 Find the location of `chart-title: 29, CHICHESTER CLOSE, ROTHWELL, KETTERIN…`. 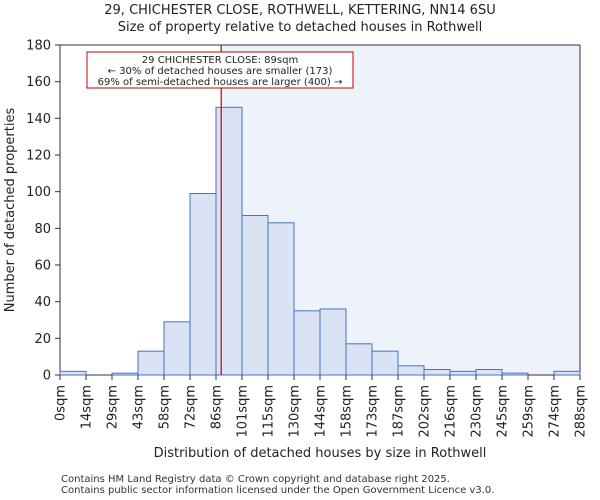

chart-title: 29, CHICHESTER CLOSE, ROTHWELL, KETTERIN… is located at coordinates (300, 10).